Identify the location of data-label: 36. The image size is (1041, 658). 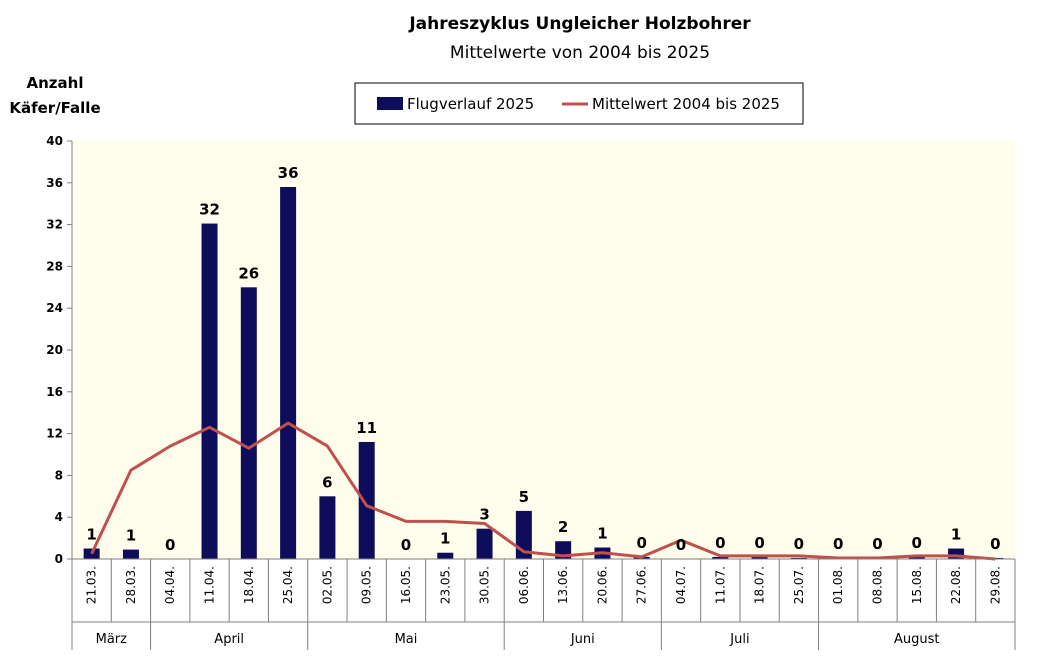
(288, 173).